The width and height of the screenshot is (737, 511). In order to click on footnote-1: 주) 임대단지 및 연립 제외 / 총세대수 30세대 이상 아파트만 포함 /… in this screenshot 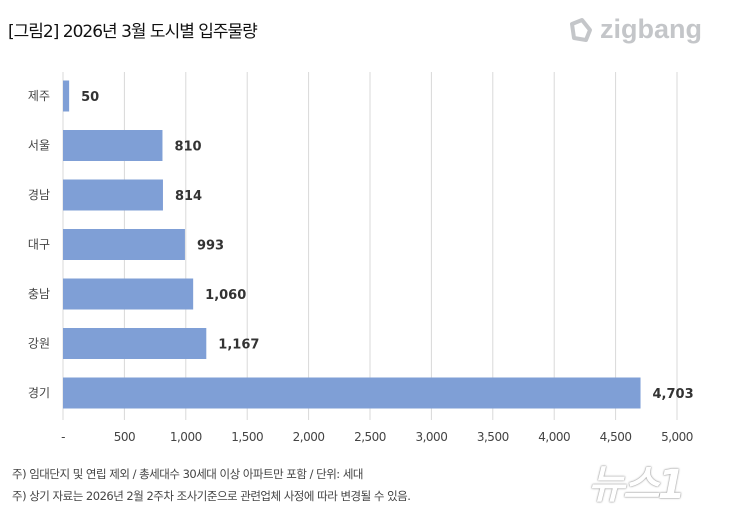, I will do `click(188, 474)`.